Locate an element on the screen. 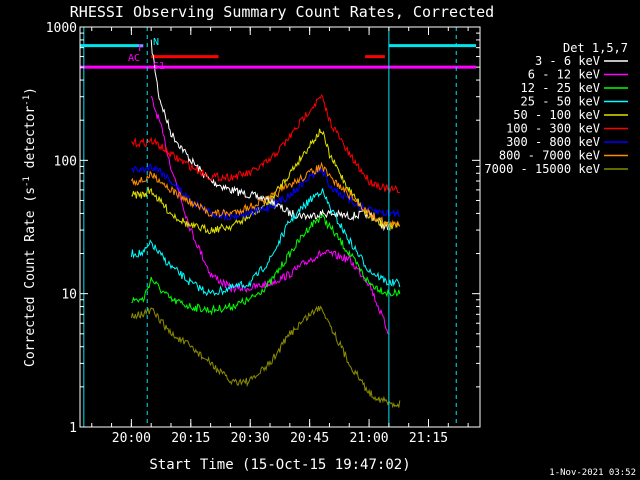 The width and height of the screenshot is (640, 480). flag-label-s1: S1 is located at coordinates (159, 66).